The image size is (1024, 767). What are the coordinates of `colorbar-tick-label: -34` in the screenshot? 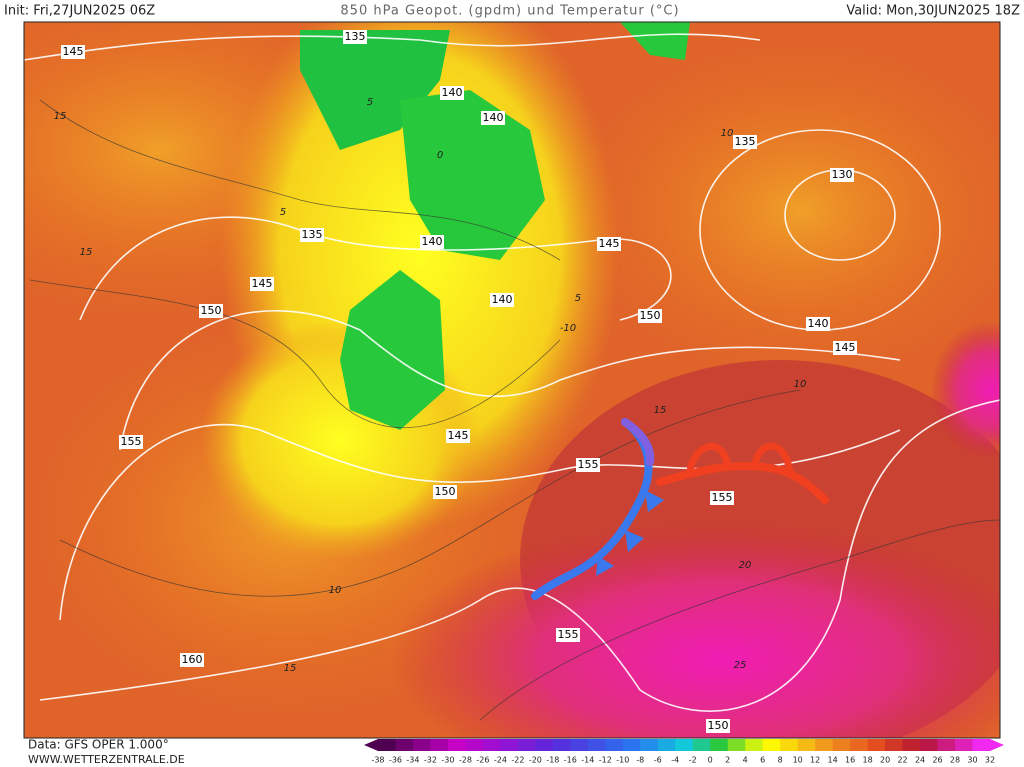 It's located at (412, 760).